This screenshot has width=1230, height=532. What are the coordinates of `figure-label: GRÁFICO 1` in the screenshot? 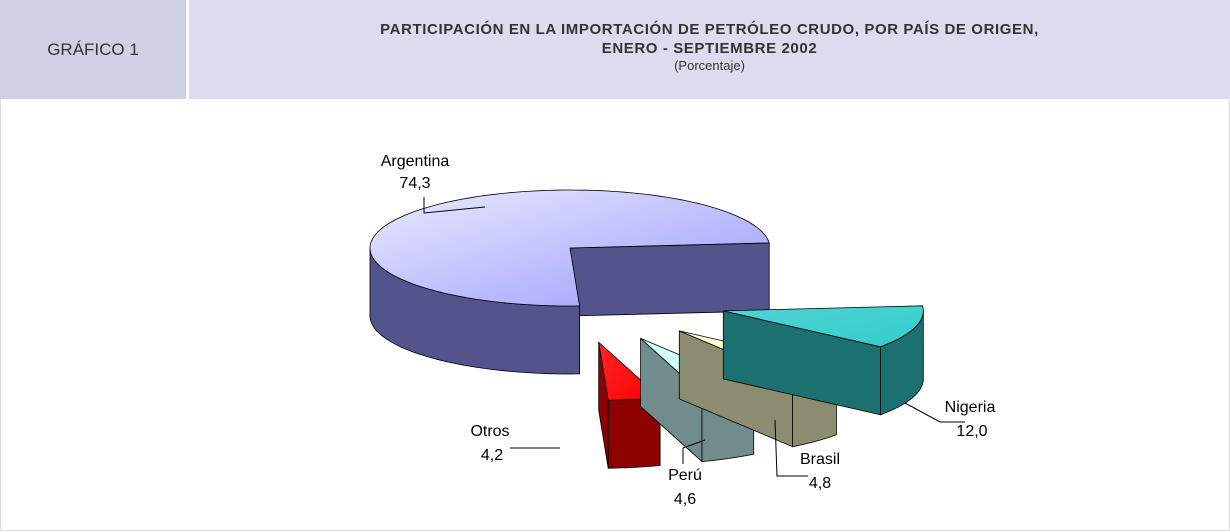 It's located at (93, 49).